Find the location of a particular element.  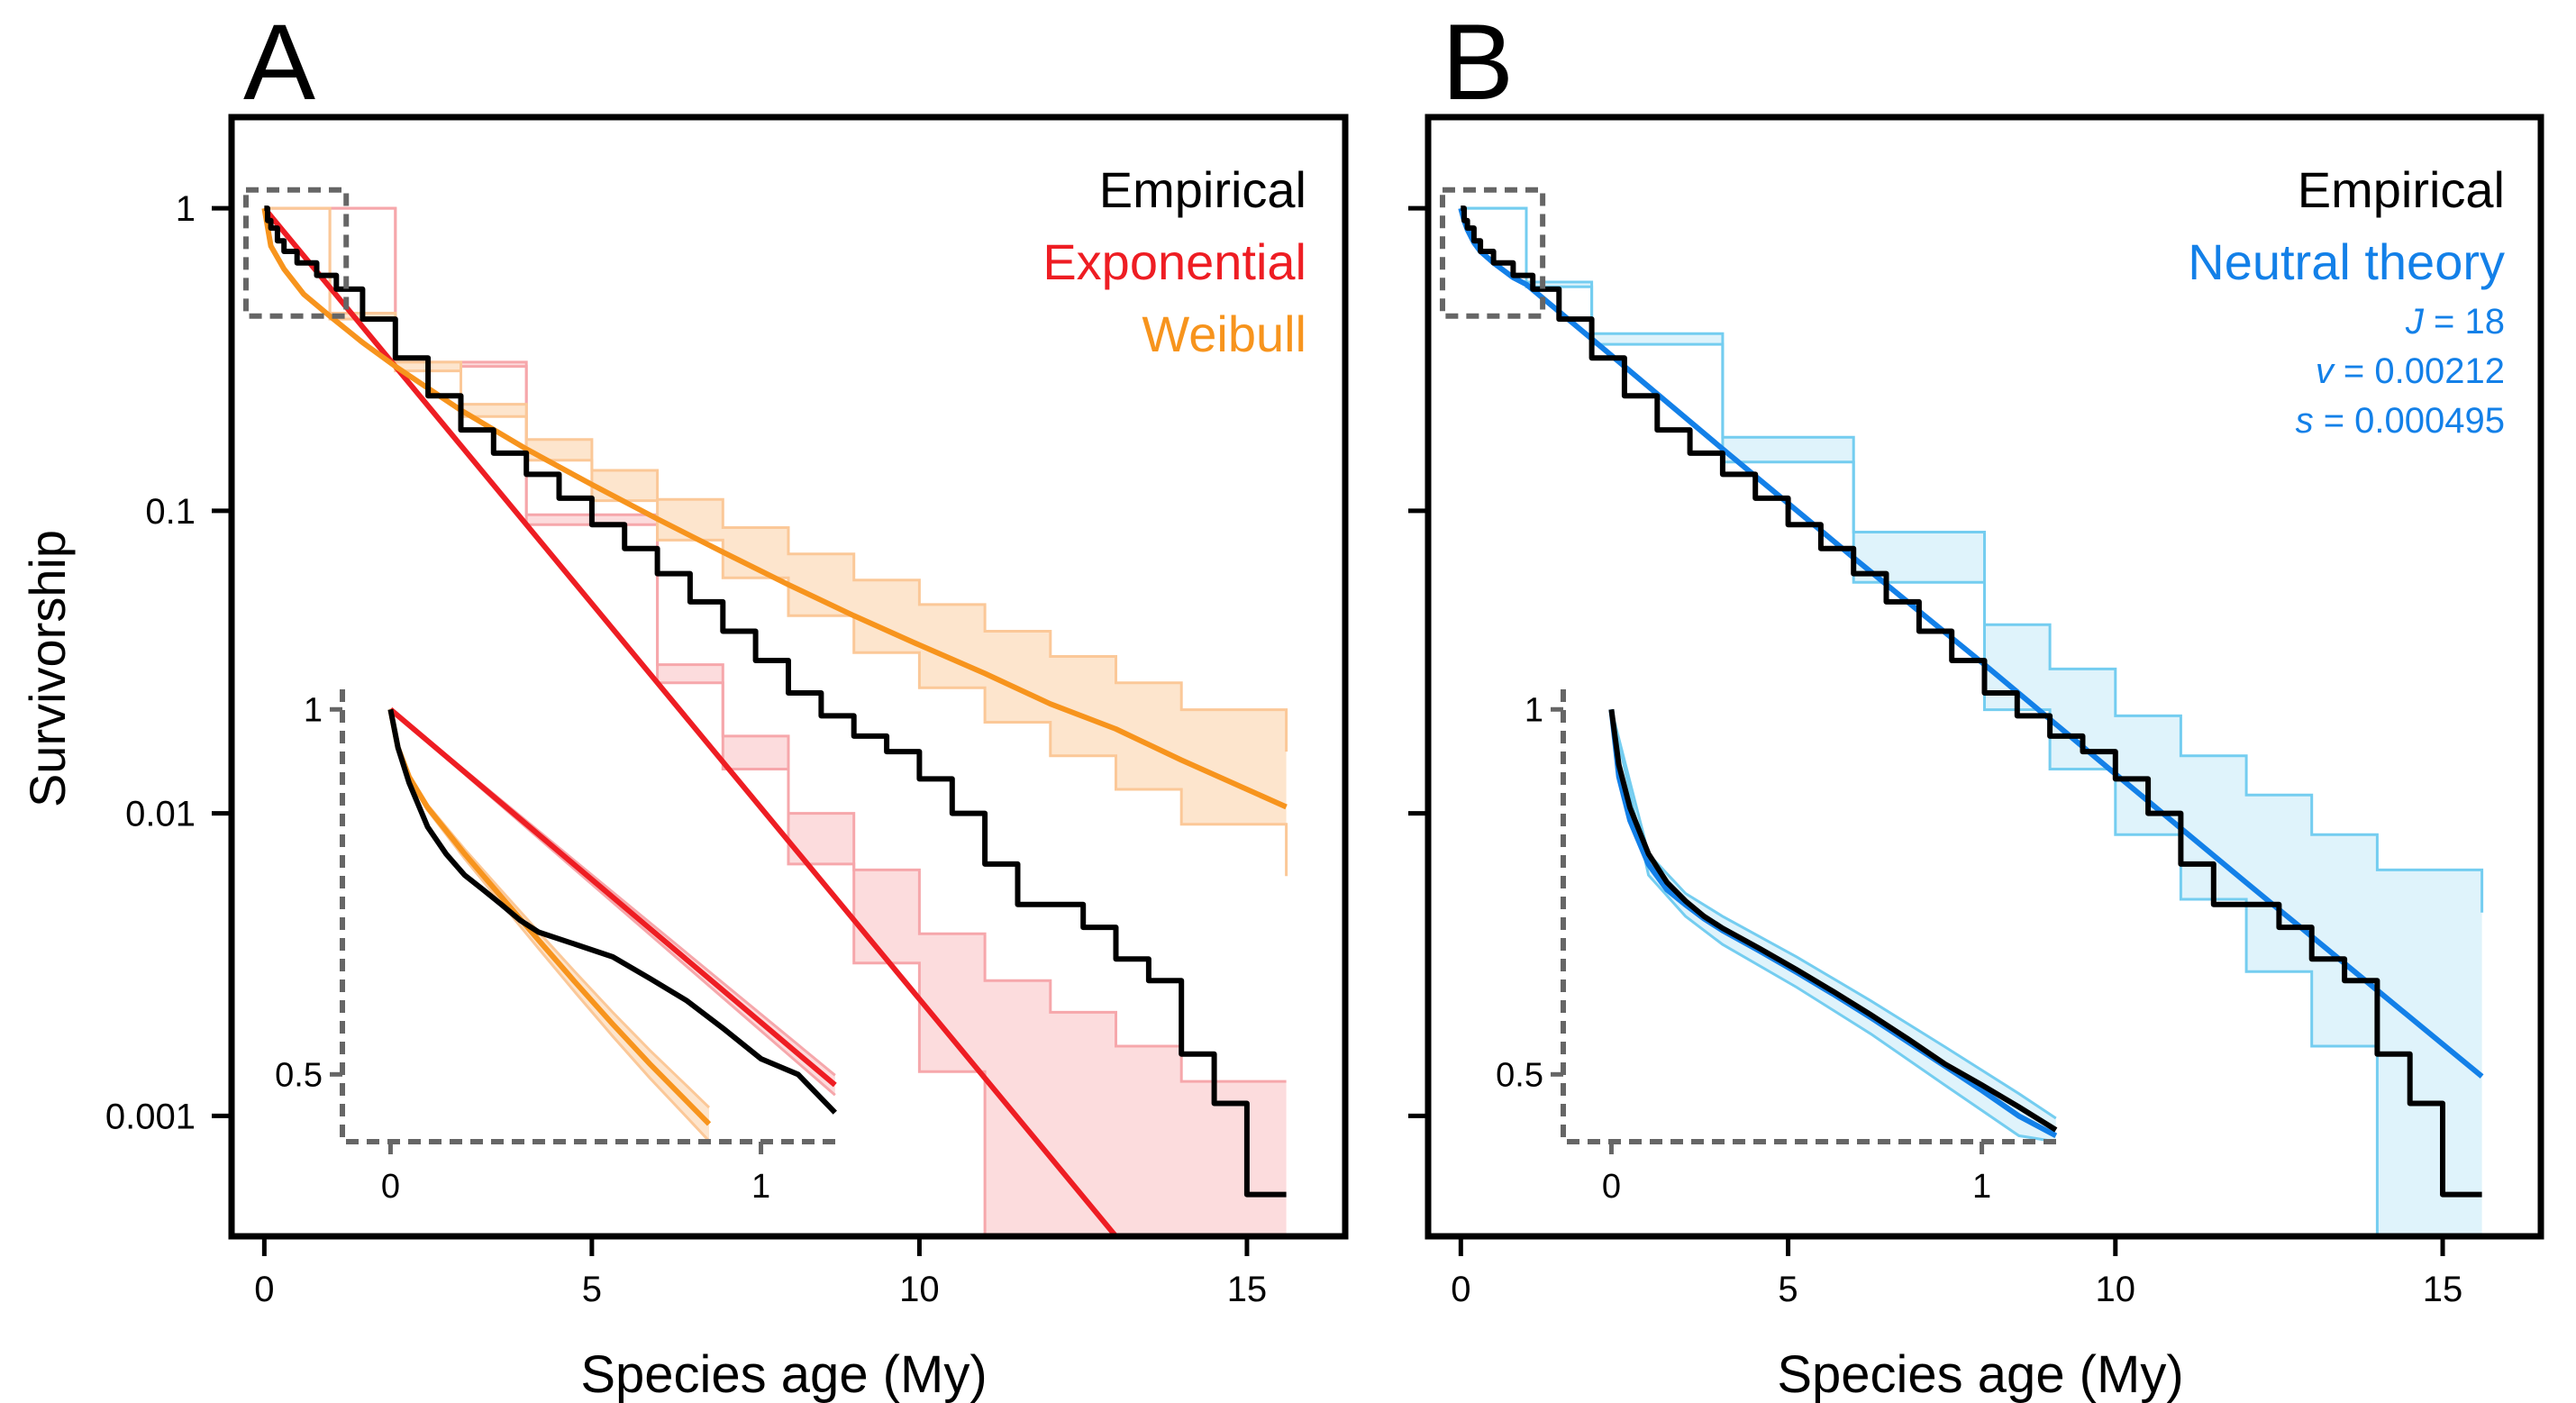

inset-series-weibull-band is located at coordinates (549, 925).